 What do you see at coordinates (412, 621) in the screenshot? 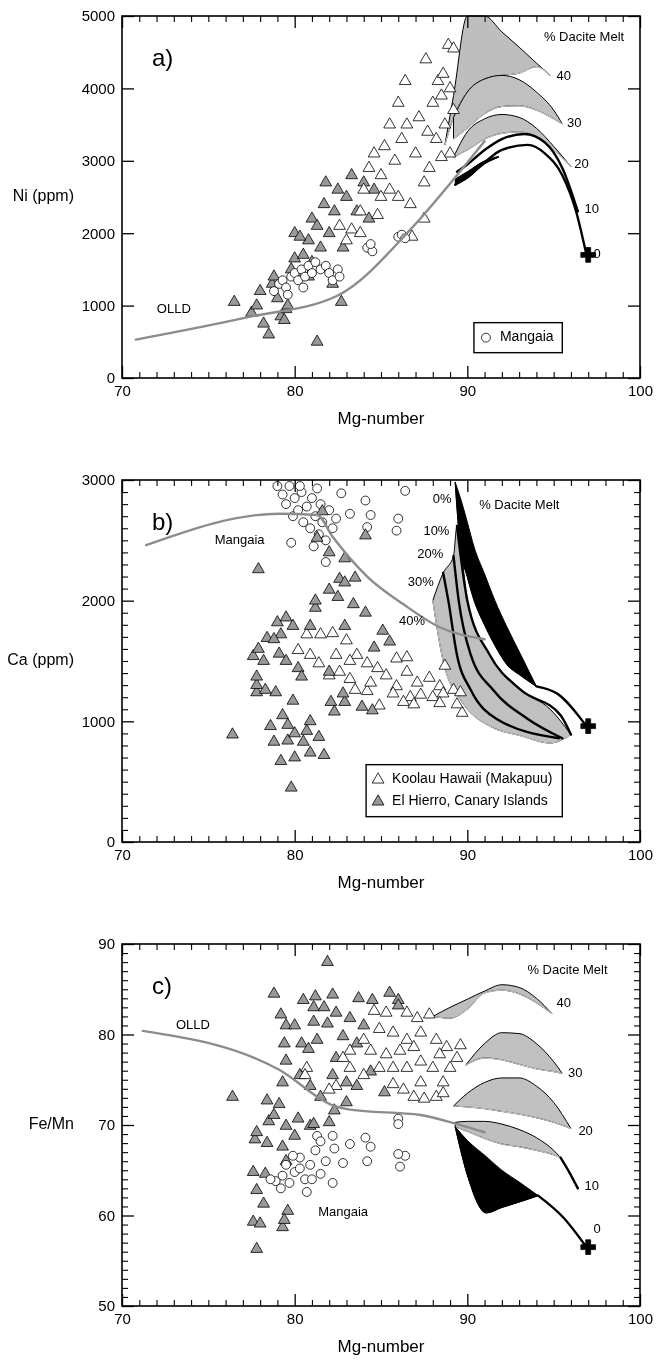
I see `annotation: 40%` at bounding box center [412, 621].